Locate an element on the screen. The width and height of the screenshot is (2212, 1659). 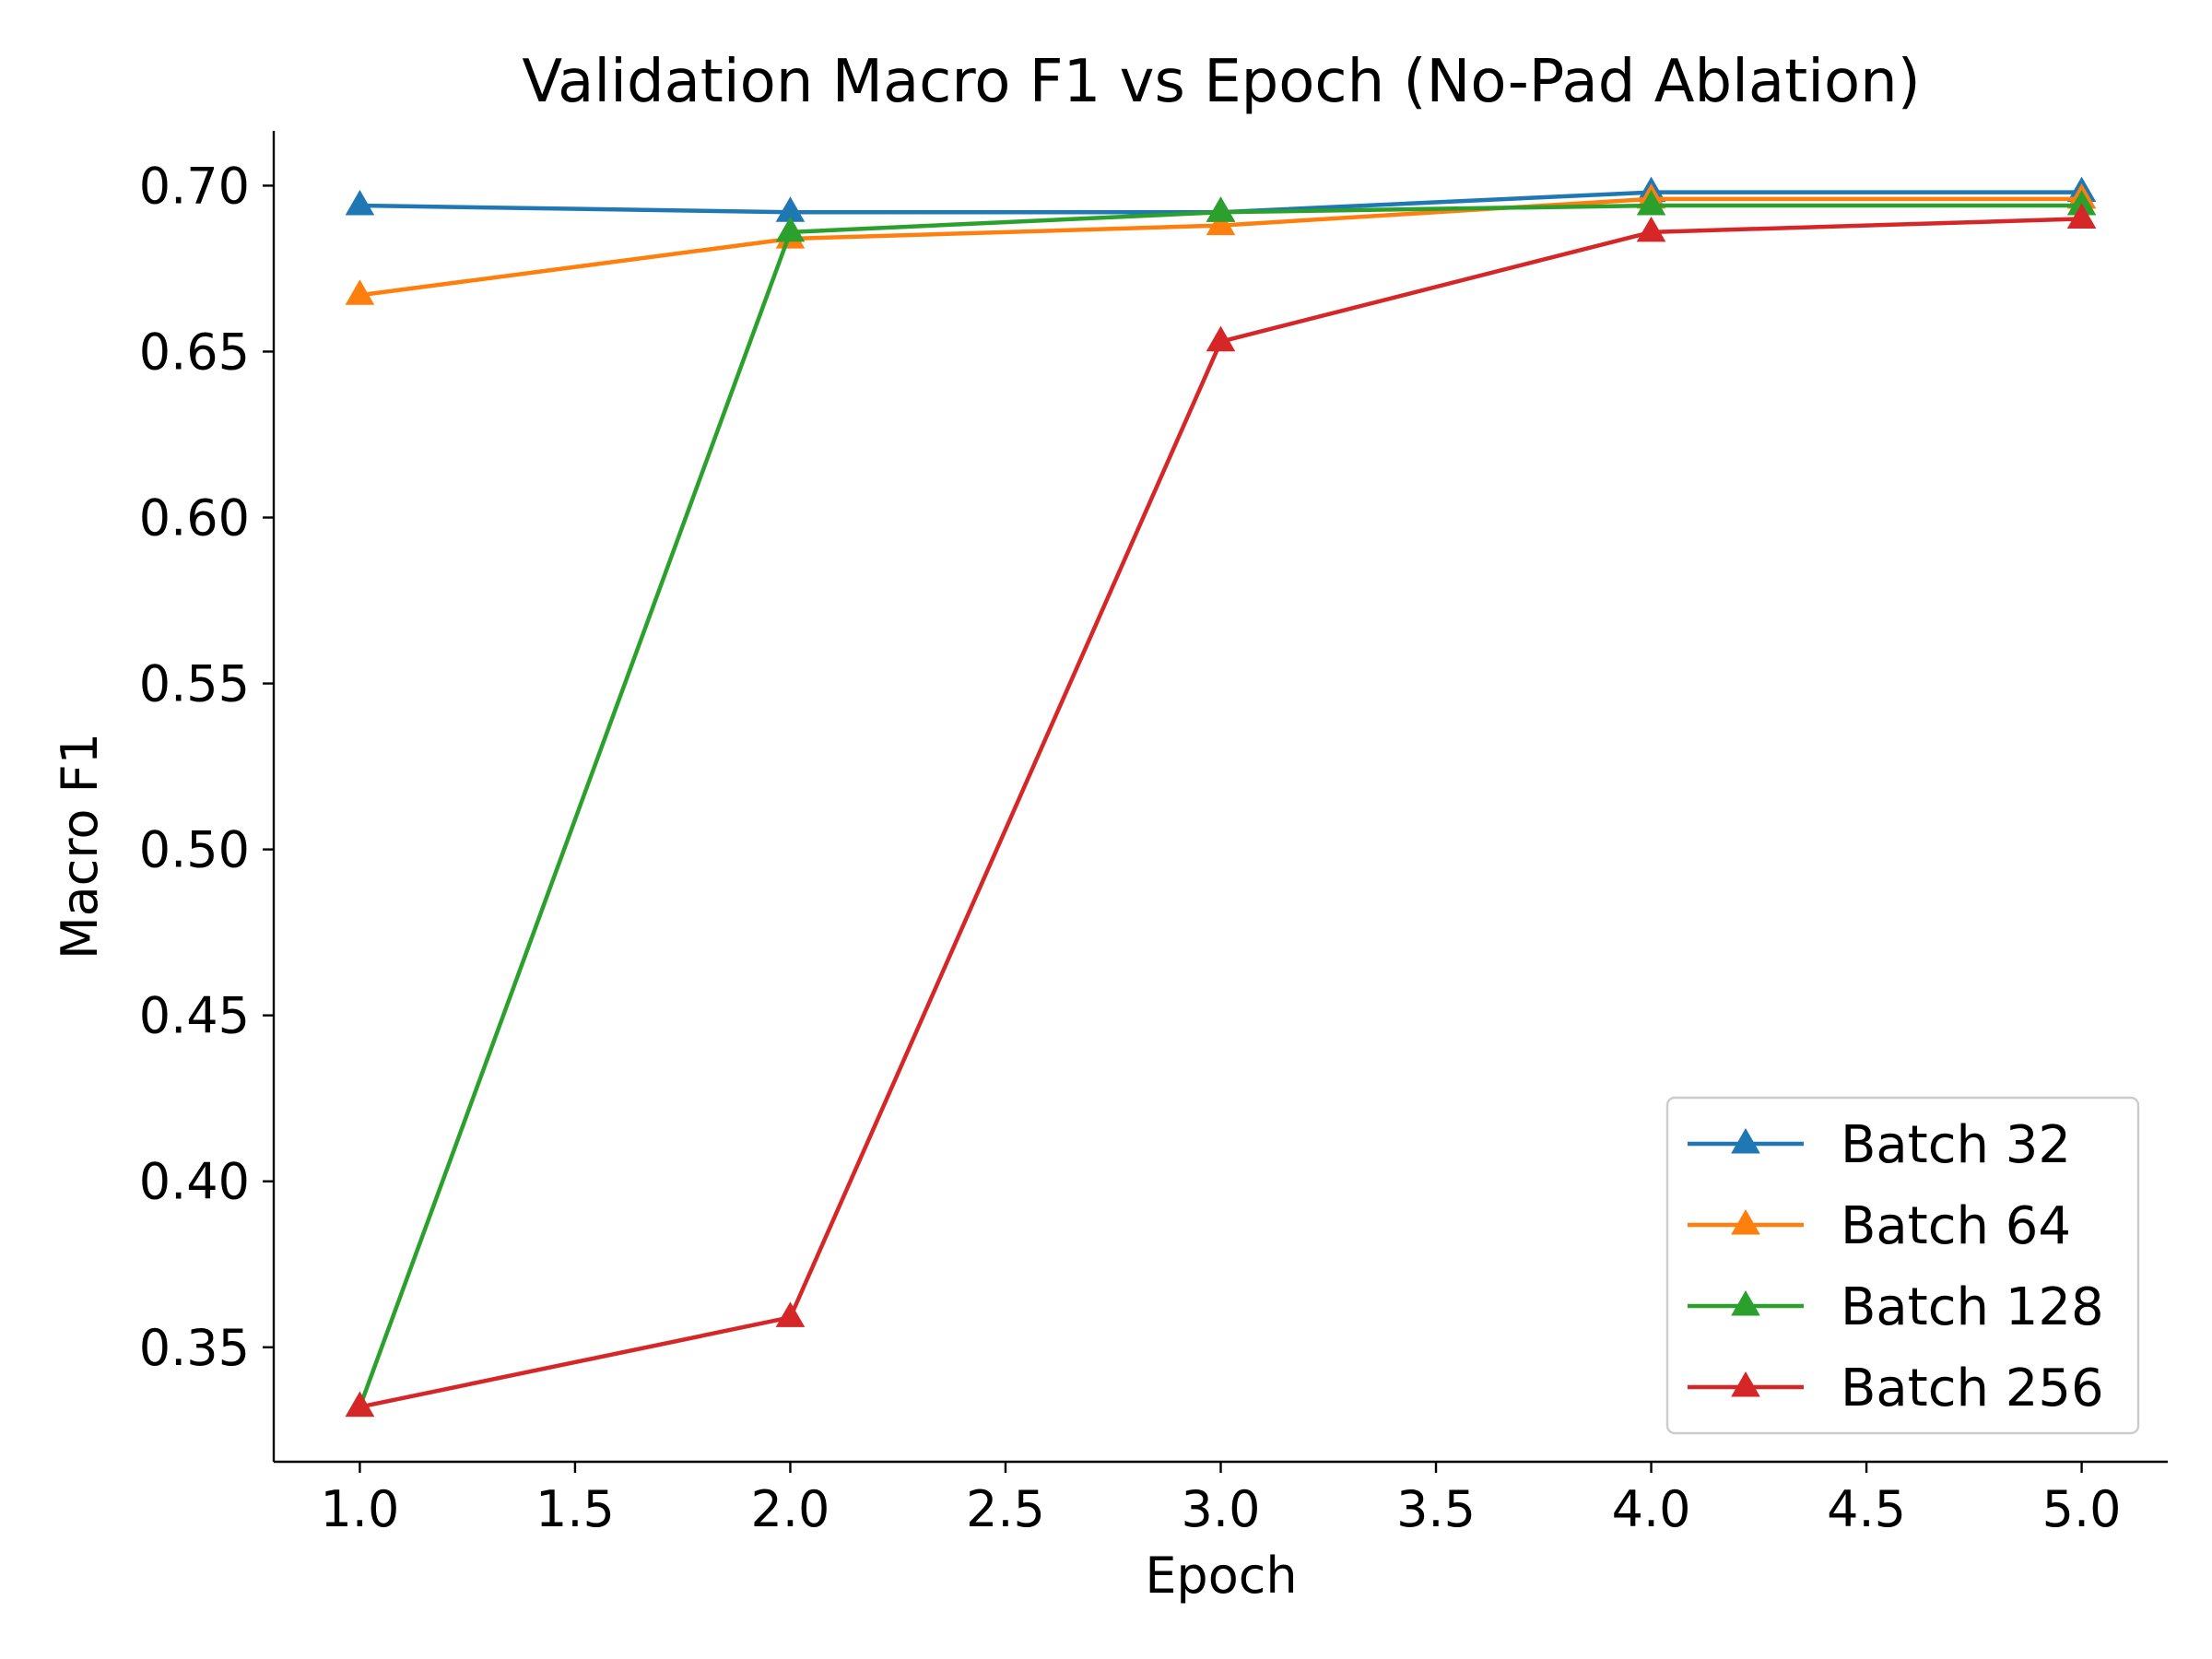
y-tick-label: 0.45 is located at coordinates (194, 1016).